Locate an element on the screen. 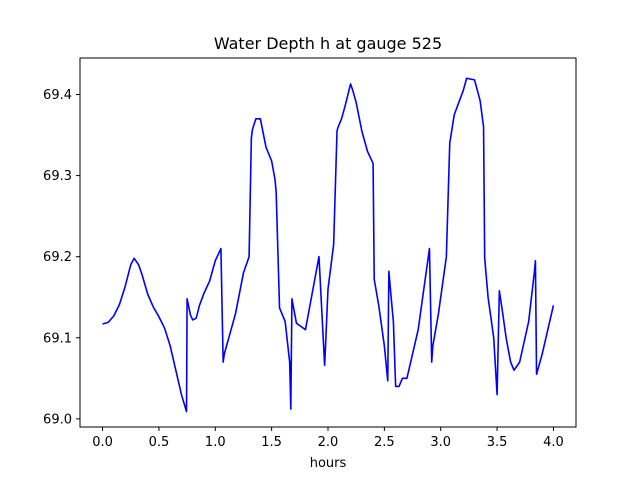  x-tick-label: 2.0 is located at coordinates (328, 442).